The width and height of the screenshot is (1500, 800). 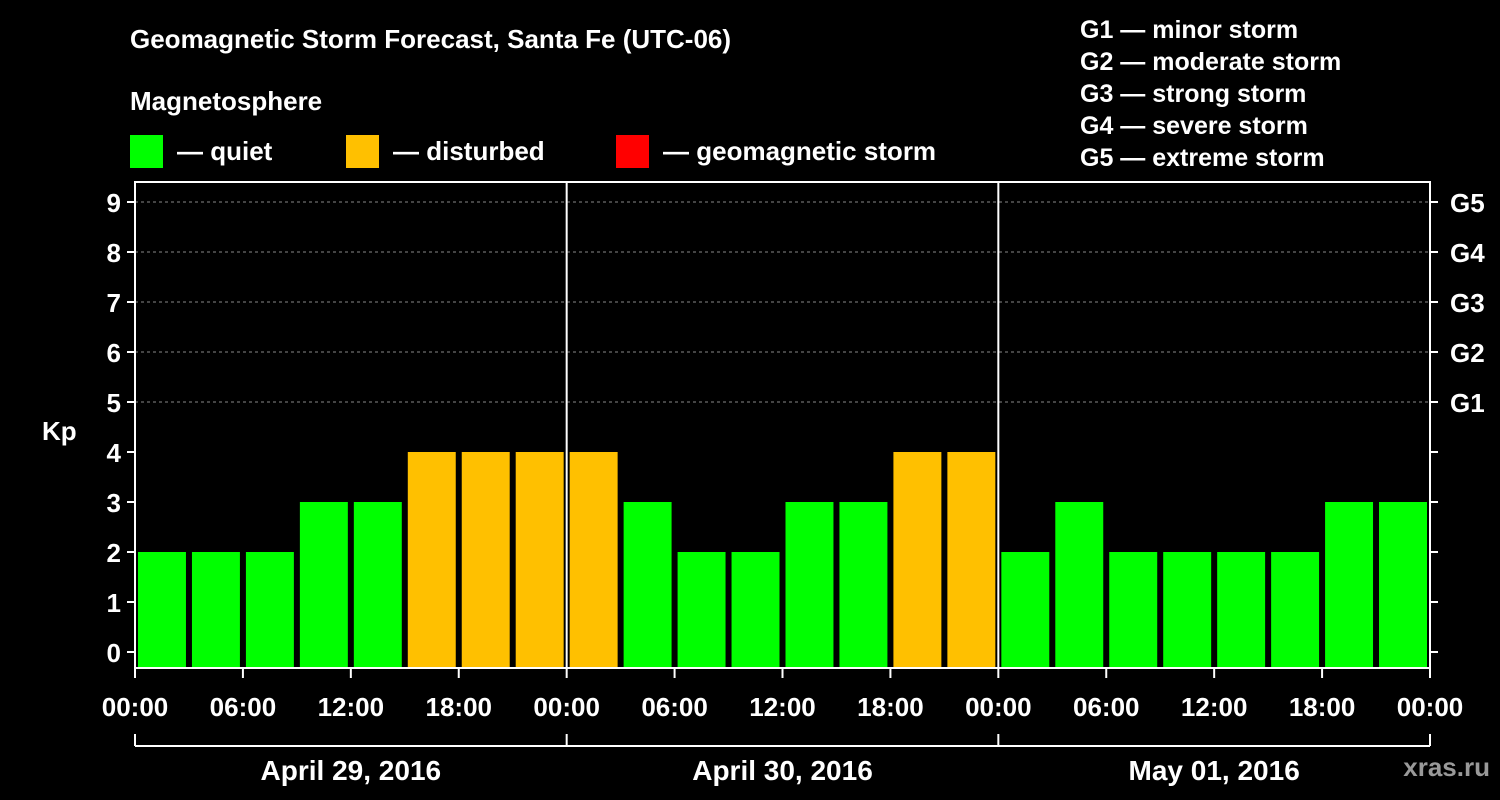 What do you see at coordinates (1446, 767) in the screenshot?
I see `site-watermark: xras.ru` at bounding box center [1446, 767].